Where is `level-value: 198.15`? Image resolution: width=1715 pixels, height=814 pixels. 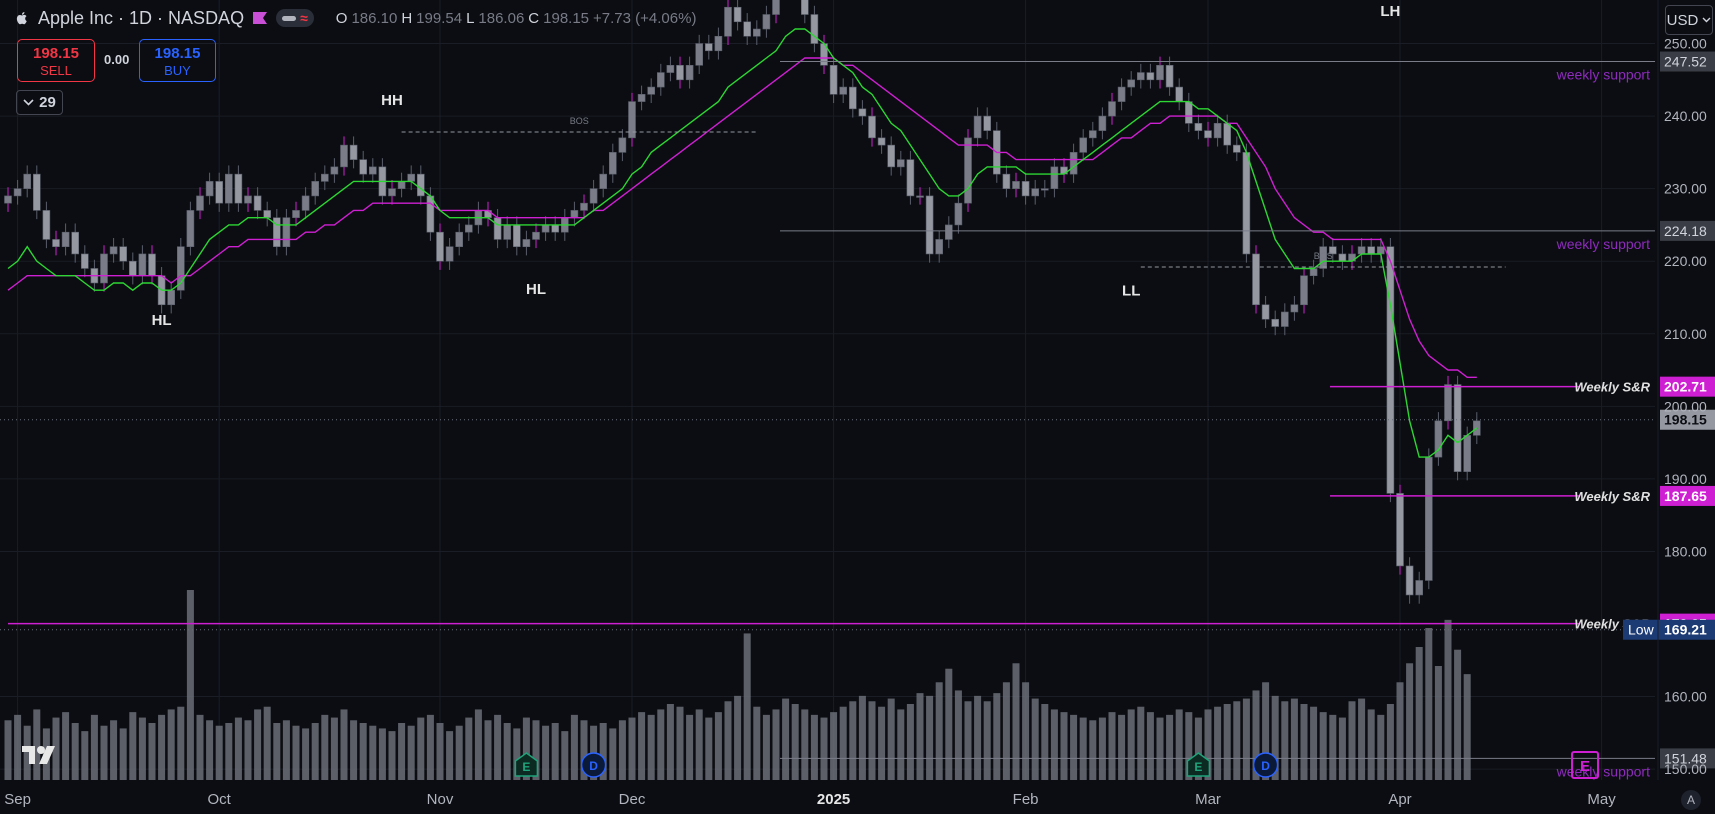 level-value: 198.15 is located at coordinates (1685, 420).